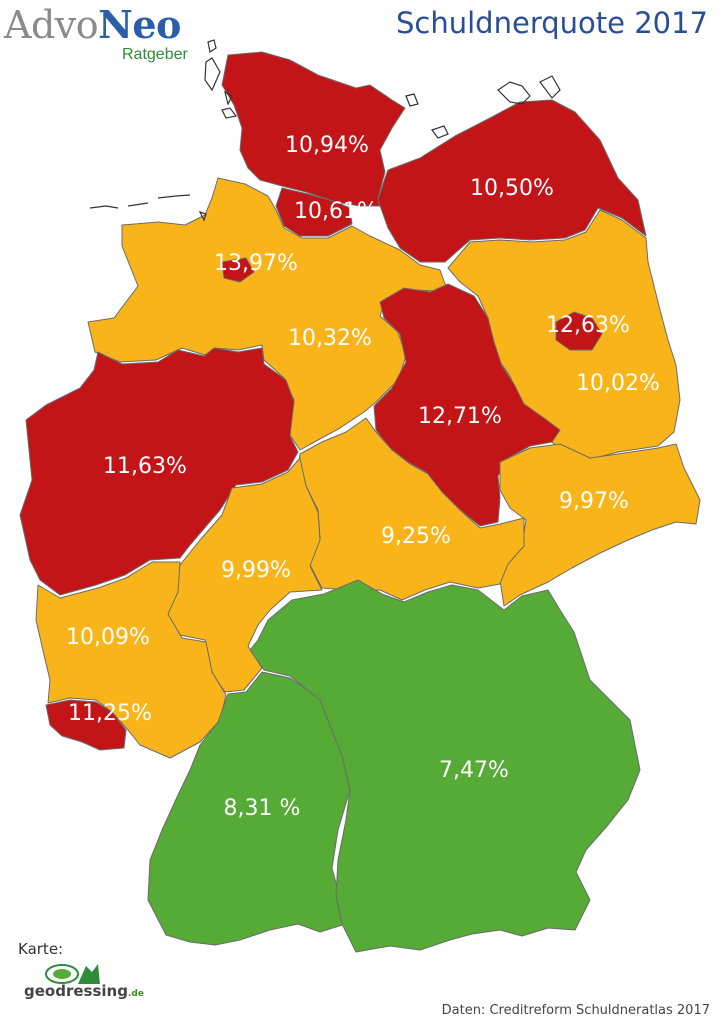 This screenshot has height=1024, width=722. I want to click on map-title: Schuldnerquote 2017, so click(552, 23).